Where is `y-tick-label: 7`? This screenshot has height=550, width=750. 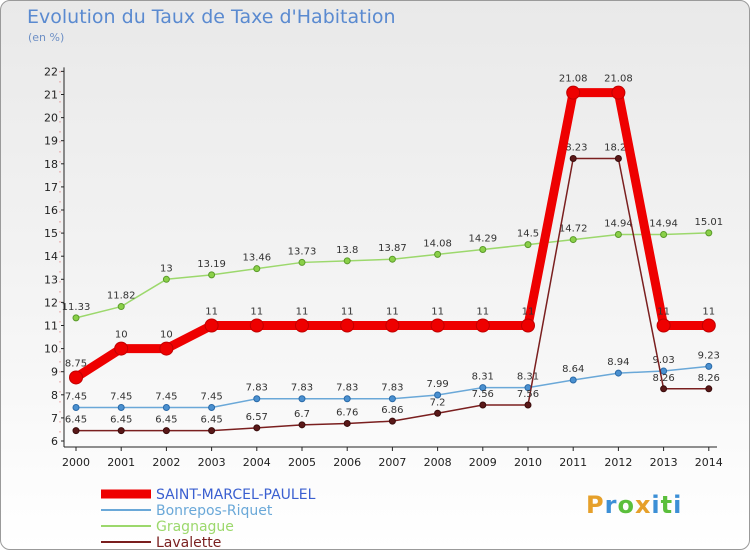 y-tick-label: 7 is located at coordinates (54, 418).